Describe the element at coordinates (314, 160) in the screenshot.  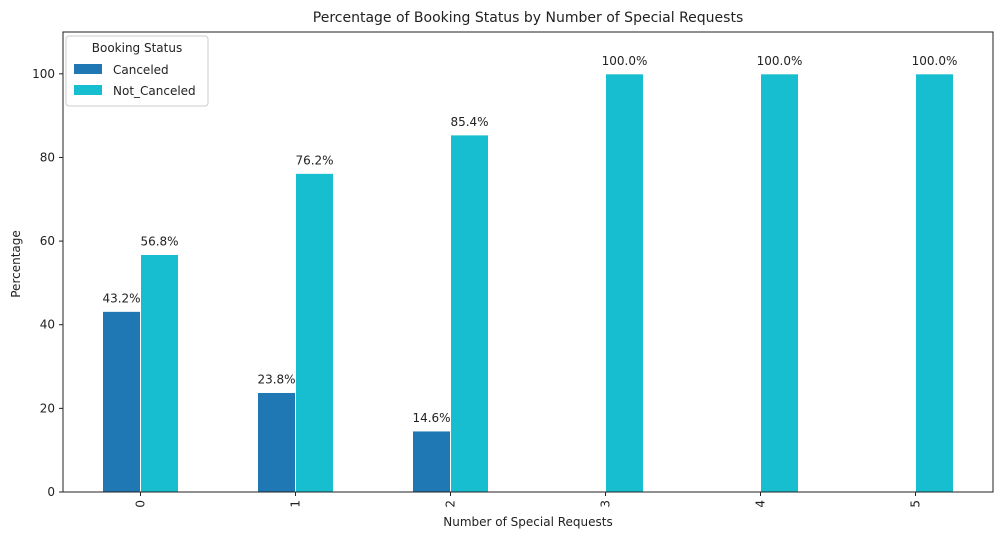
I see `data-label: 76.2%` at that location.